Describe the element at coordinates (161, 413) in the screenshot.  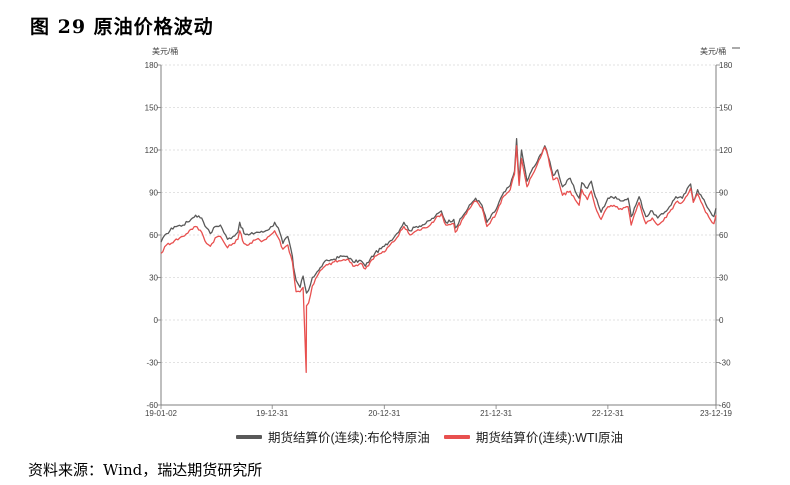
I see `x-tick-label: 19-01-02` at that location.